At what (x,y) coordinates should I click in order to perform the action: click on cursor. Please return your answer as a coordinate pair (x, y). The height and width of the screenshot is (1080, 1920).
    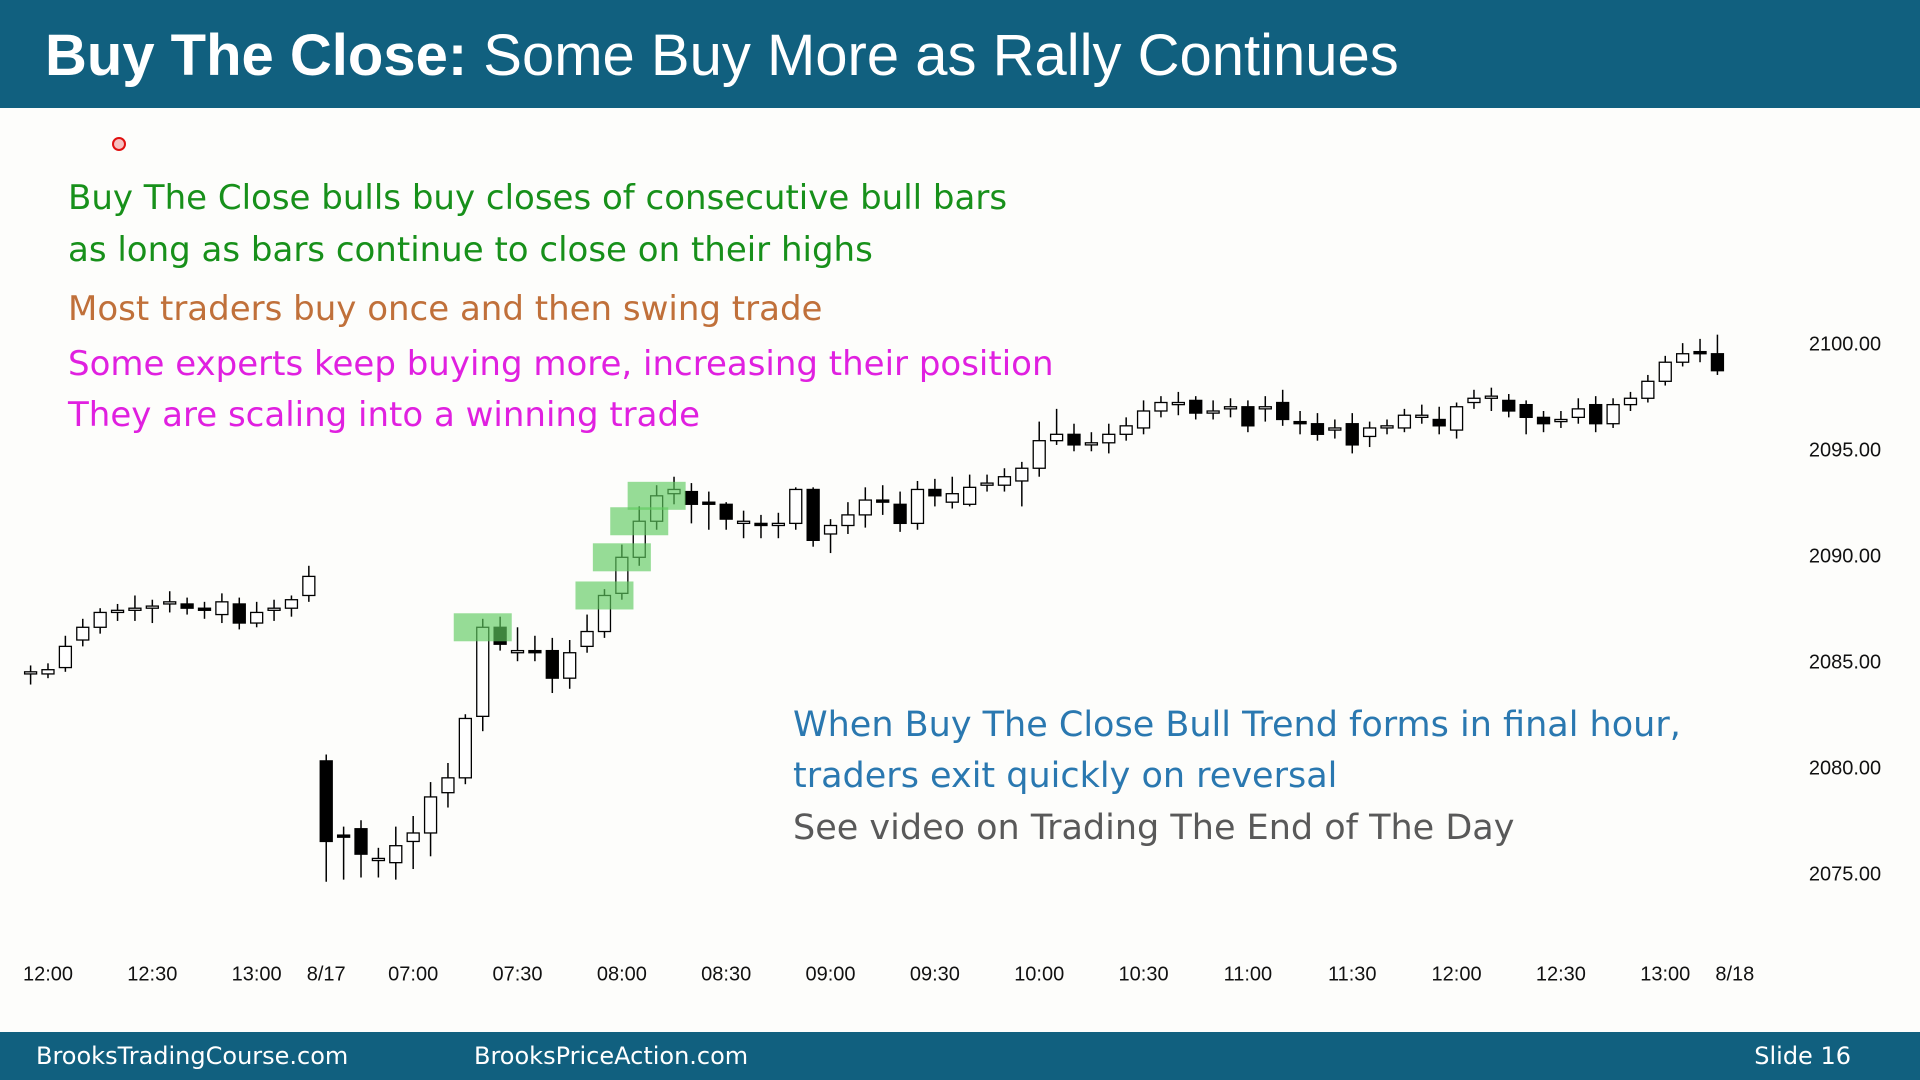
    Looking at the image, I should click on (119, 144).